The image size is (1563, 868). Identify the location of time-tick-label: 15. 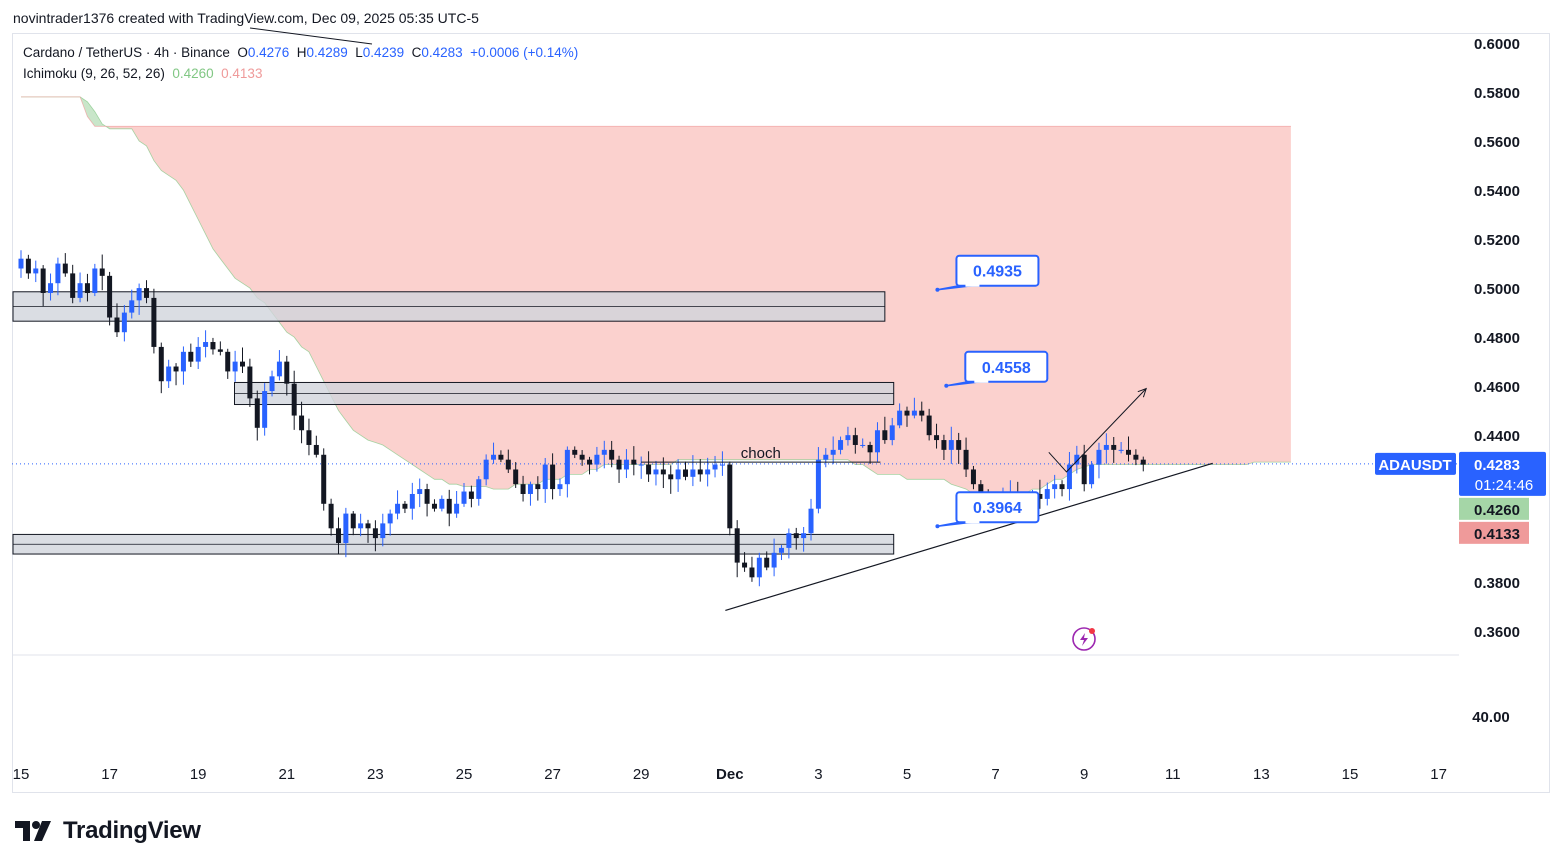
(1350, 774).